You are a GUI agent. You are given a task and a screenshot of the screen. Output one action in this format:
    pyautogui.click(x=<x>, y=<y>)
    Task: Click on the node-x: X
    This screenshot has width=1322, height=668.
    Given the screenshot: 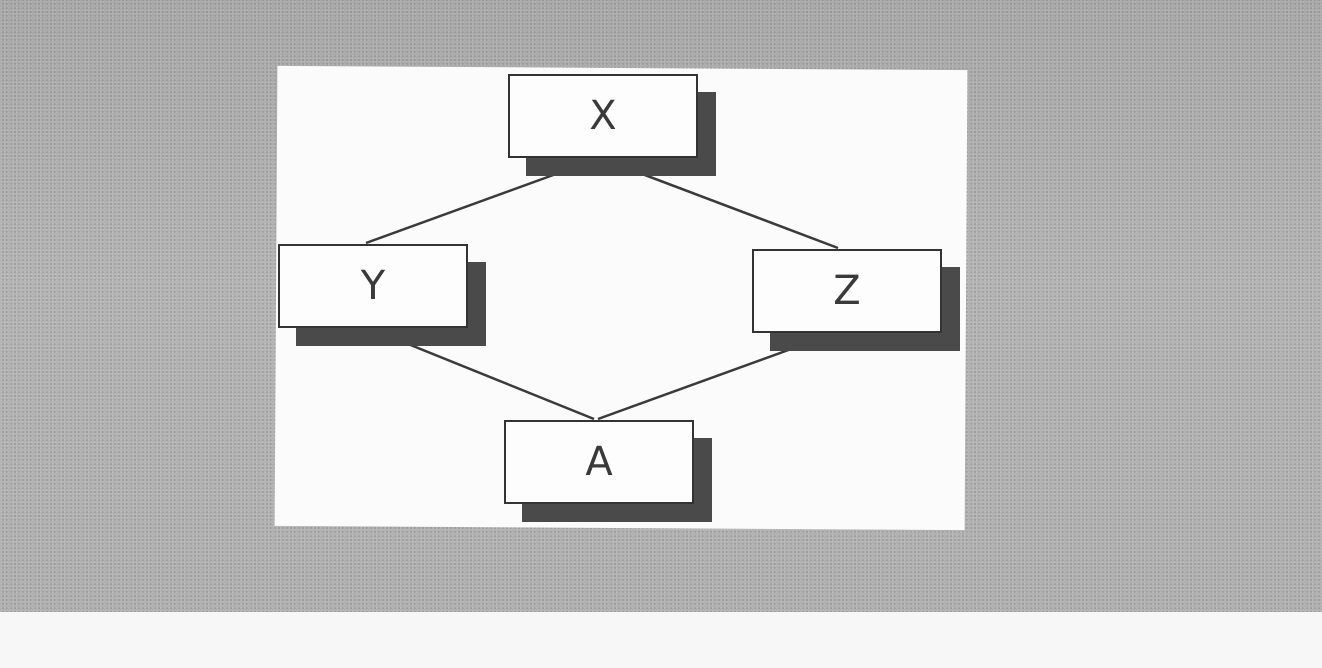 What is the action you would take?
    pyautogui.click(x=612, y=125)
    